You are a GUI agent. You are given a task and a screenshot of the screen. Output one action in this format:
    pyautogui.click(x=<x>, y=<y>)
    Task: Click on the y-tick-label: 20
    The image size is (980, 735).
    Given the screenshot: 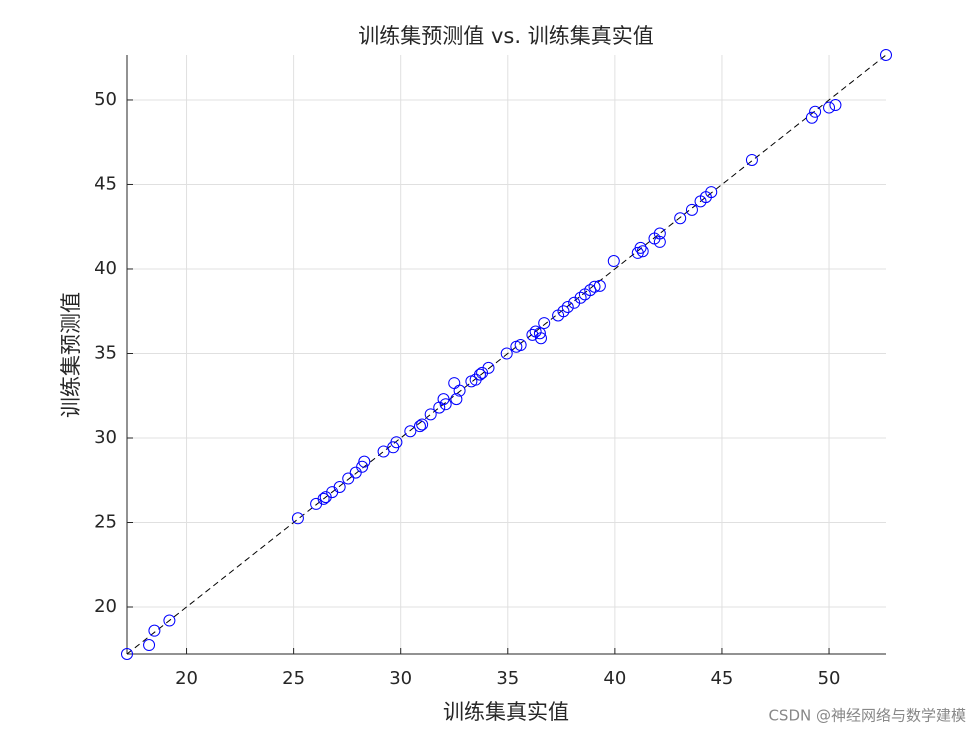 What is the action you would take?
    pyautogui.click(x=105, y=606)
    